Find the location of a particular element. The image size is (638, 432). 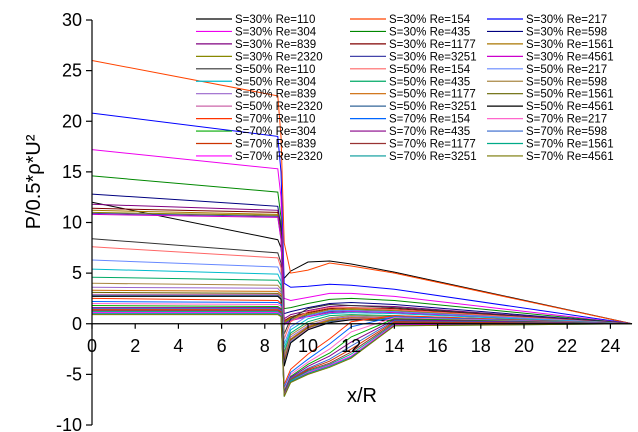

legend-item: S=30% Re=2320 is located at coordinates (259, 57).